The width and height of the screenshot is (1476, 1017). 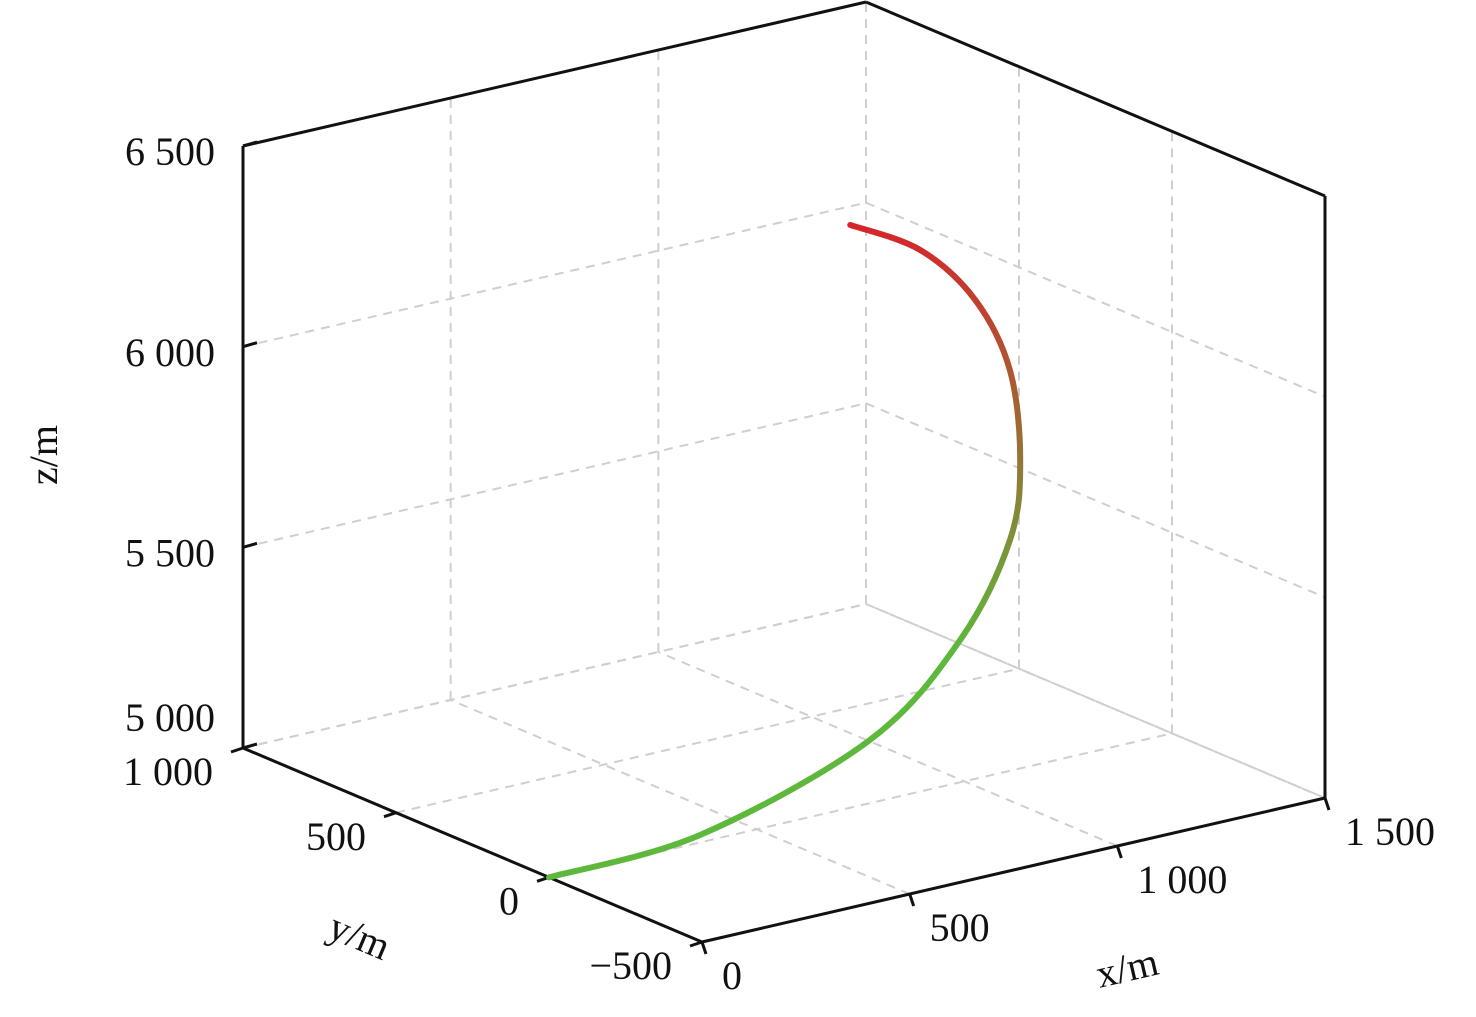 What do you see at coordinates (170, 352) in the screenshot?
I see `z-tick-label: 6 000` at bounding box center [170, 352].